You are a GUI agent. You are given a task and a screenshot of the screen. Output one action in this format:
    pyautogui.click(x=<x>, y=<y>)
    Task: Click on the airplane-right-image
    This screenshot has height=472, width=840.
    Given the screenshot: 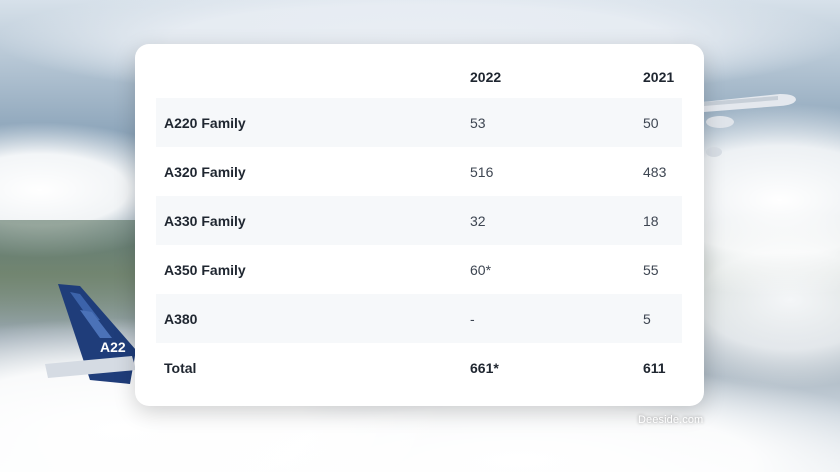 What is the action you would take?
    pyautogui.click(x=749, y=125)
    